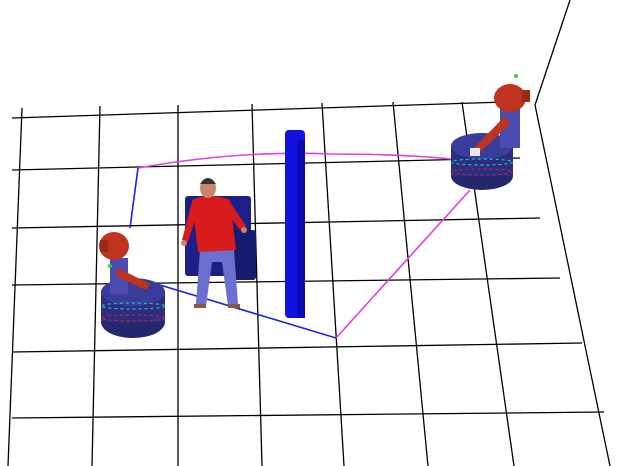 The image size is (620, 466). What do you see at coordinates (295, 224) in the screenshot?
I see `wall-panel` at bounding box center [295, 224].